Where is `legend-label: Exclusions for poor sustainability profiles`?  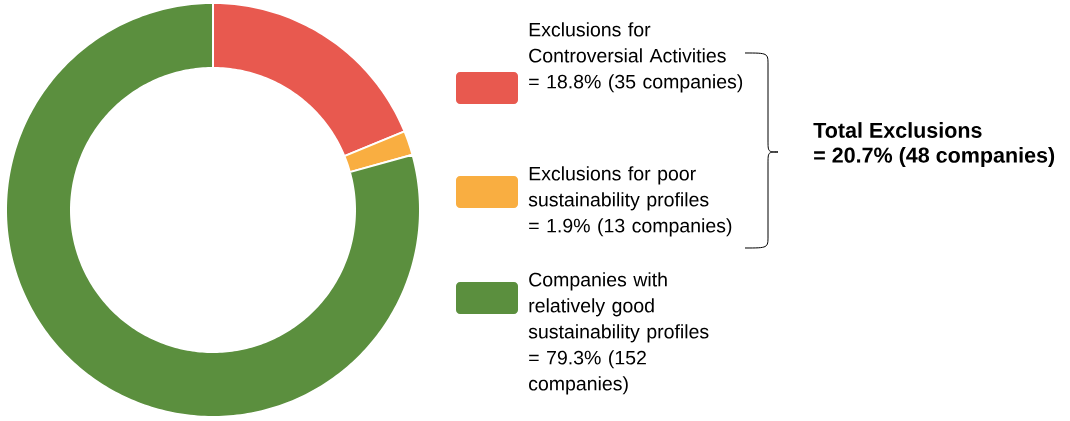 legend-label: Exclusions for poor sustainability profiles is located at coordinates (618, 188).